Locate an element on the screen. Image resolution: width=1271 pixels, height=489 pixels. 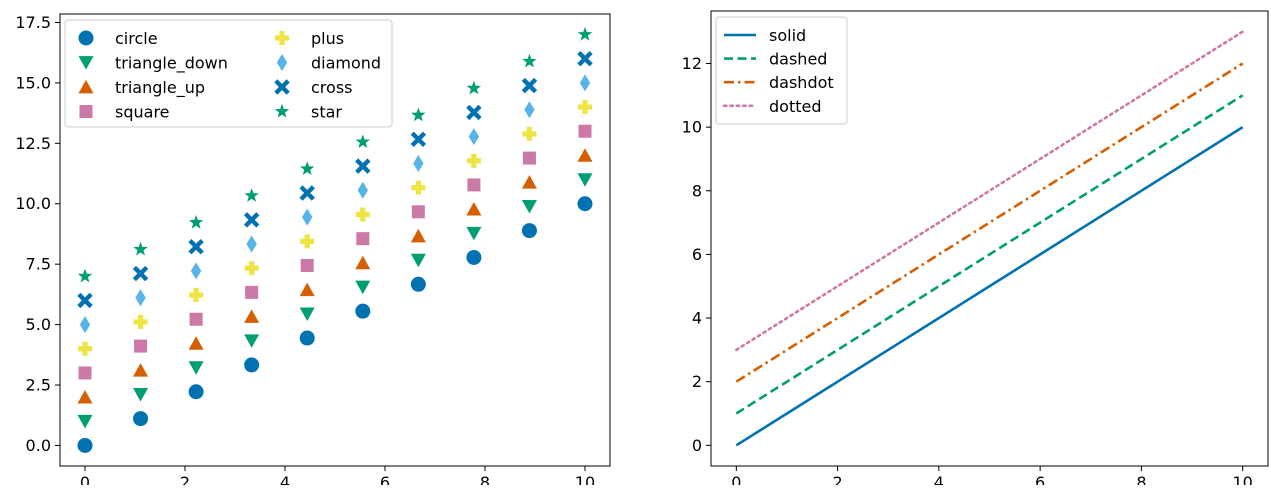
legend-label: plus is located at coordinates (327, 38).